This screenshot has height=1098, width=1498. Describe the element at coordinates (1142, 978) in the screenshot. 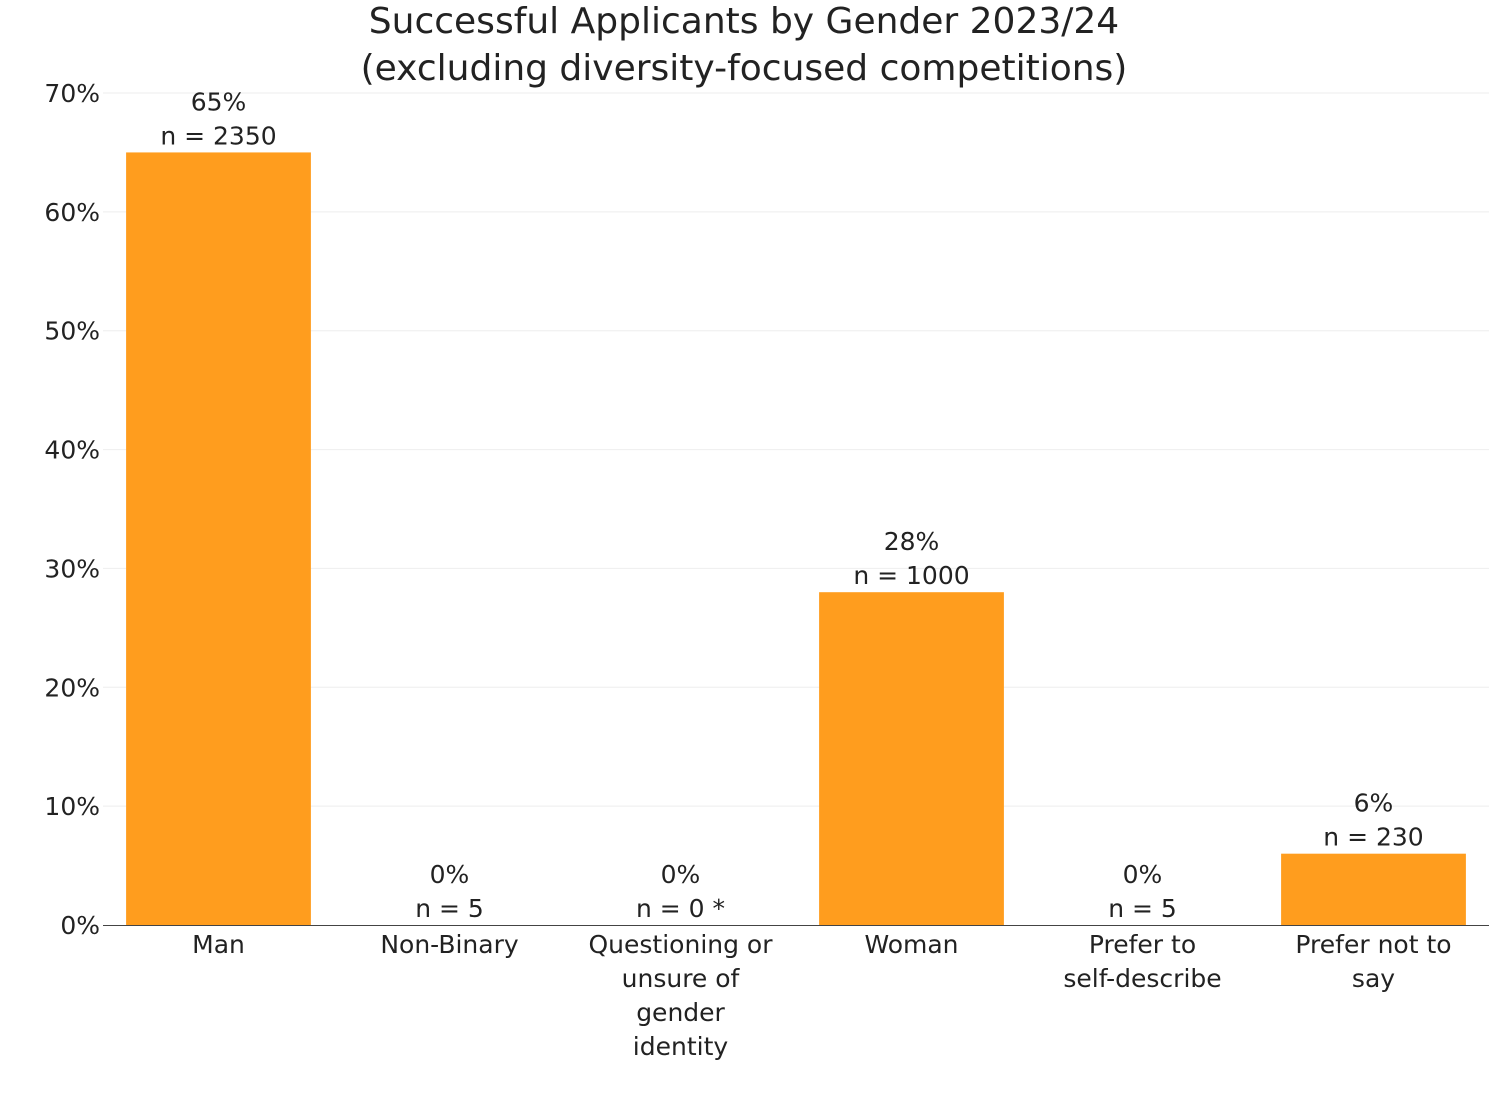

I see `x-tick-label: self-describe` at that location.